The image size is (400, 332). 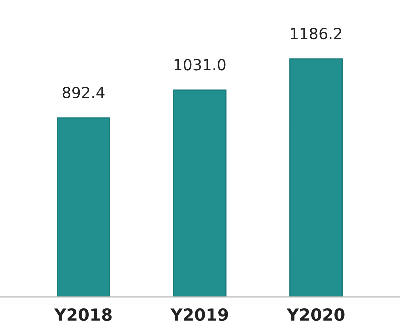 What do you see at coordinates (83, 315) in the screenshot?
I see `x-tick-label: Y2018` at bounding box center [83, 315].